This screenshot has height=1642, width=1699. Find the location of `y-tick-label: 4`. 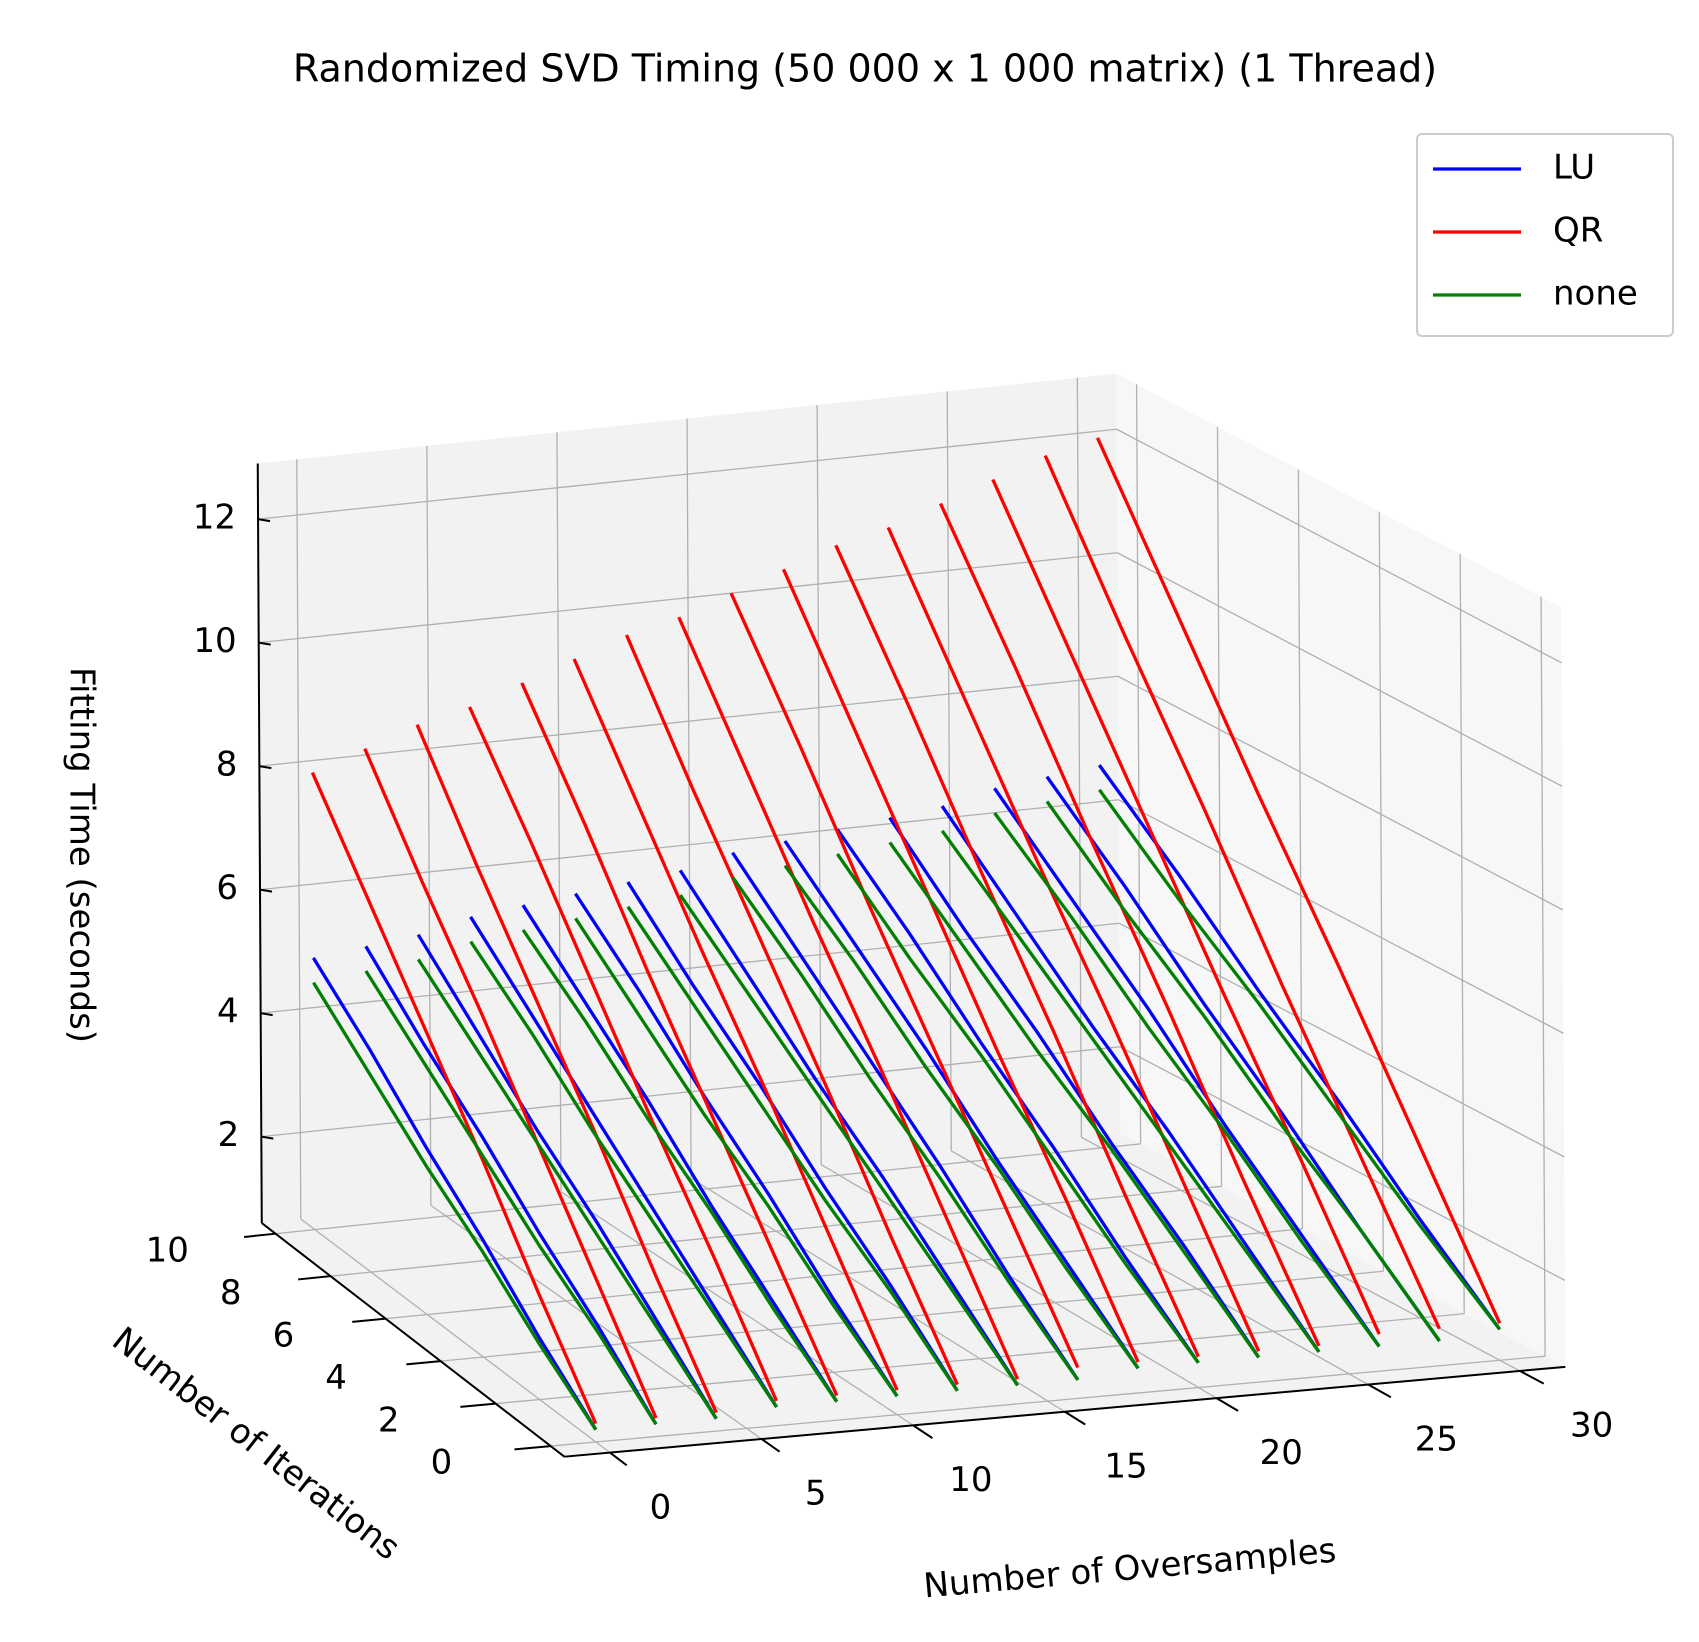

y-tick-label: 4 is located at coordinates (336, 1378).